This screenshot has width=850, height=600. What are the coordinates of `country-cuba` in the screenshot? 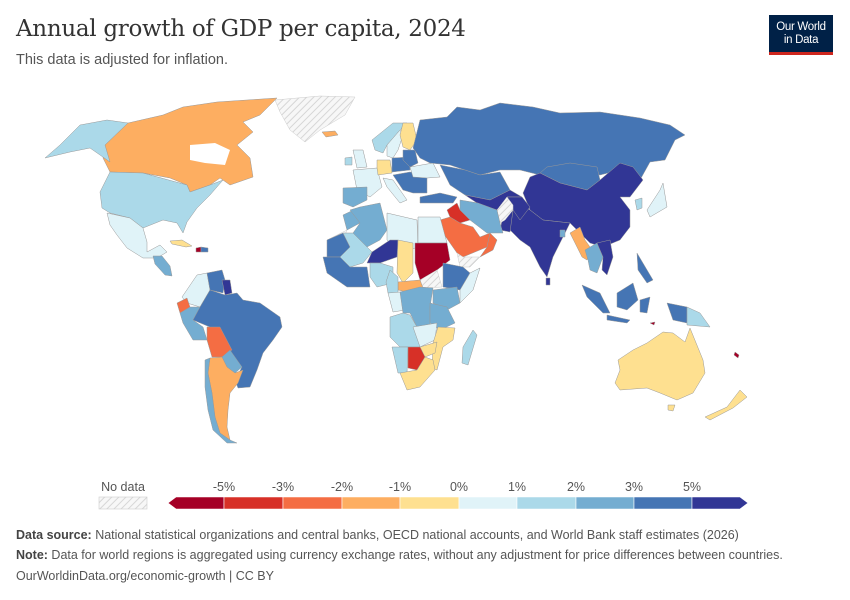 It's located at (181, 243).